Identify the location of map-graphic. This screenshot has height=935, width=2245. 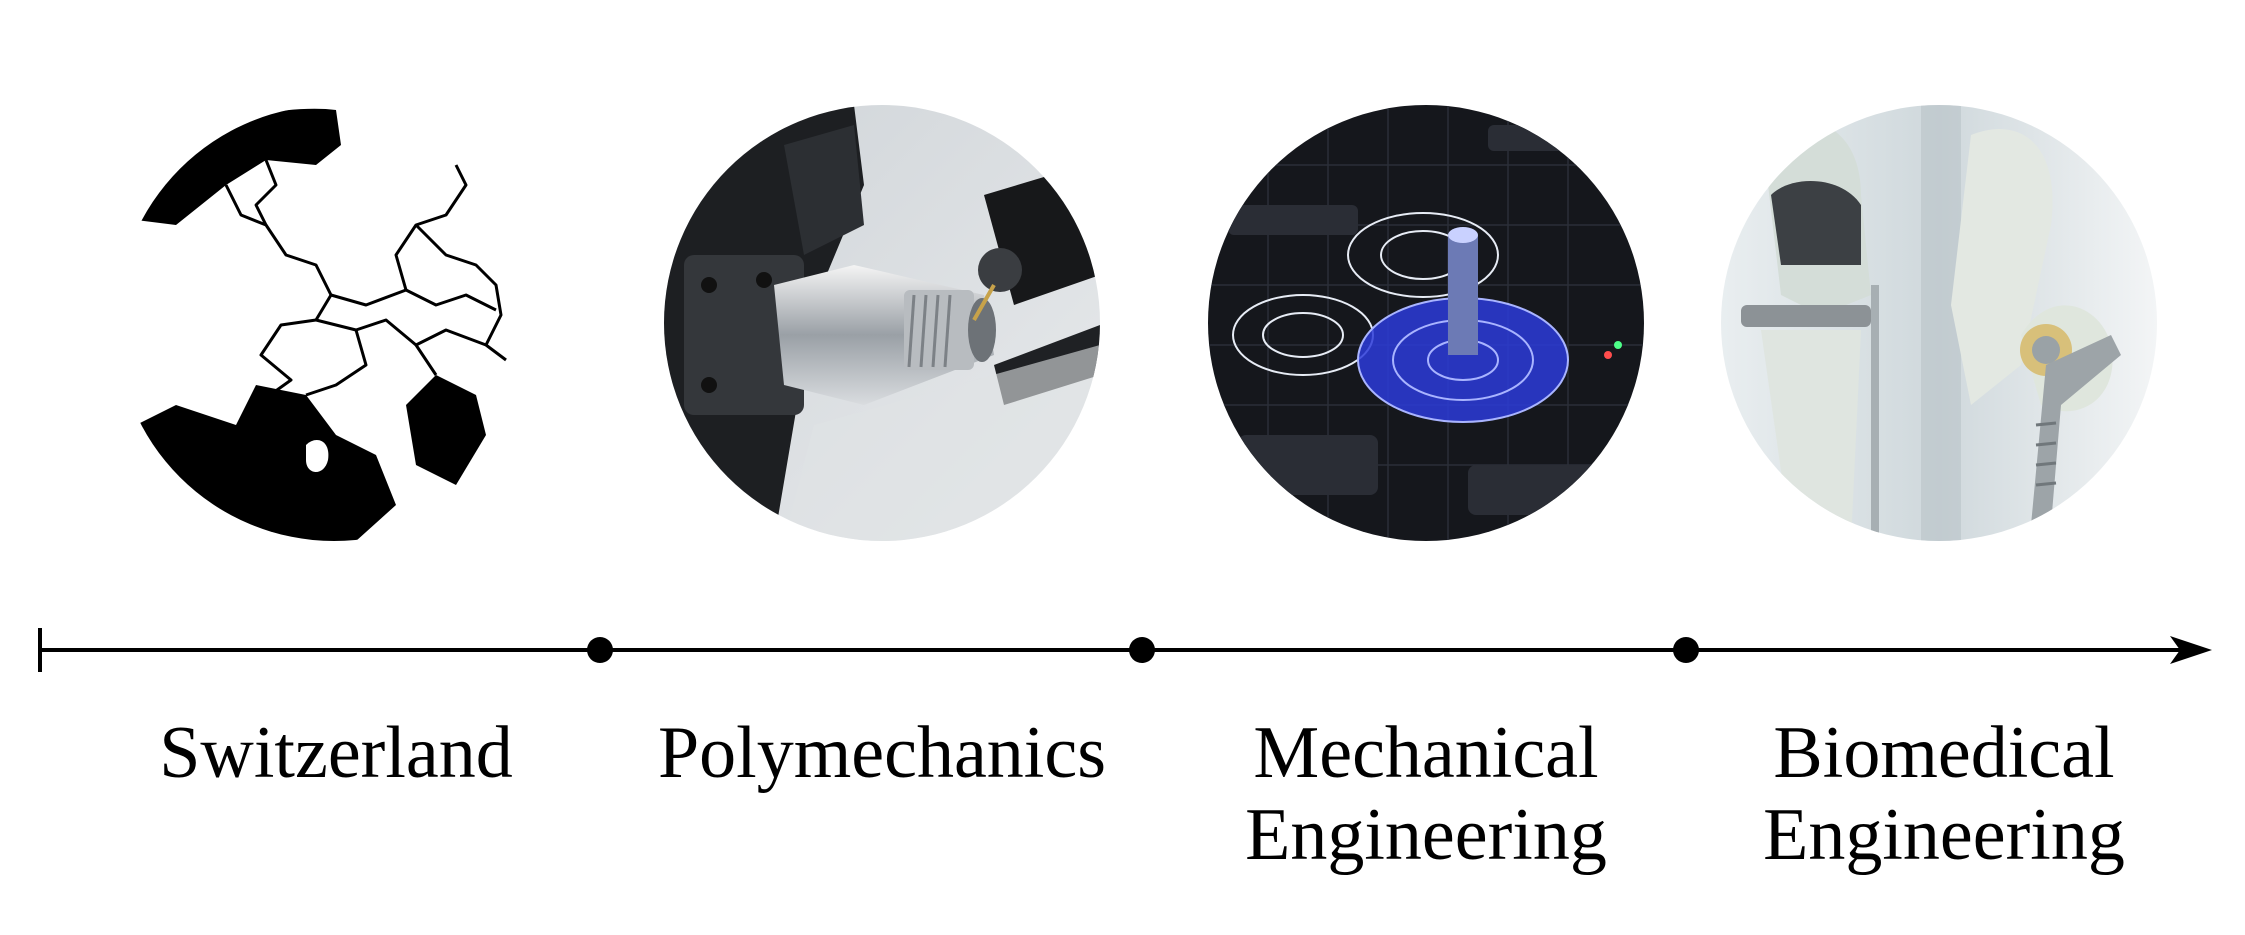
(334, 323).